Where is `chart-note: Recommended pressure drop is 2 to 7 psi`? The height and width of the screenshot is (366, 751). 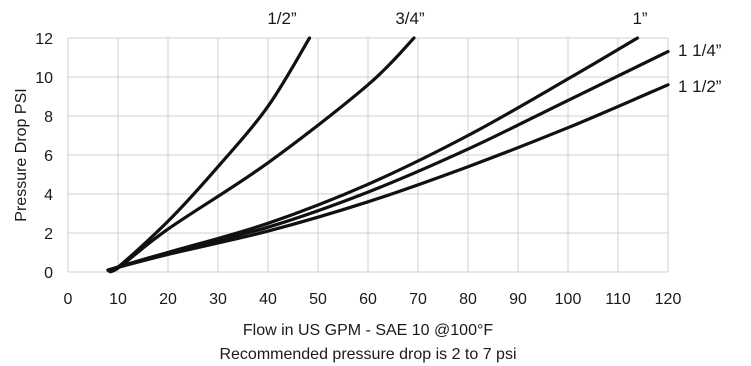
chart-note: Recommended pressure drop is 2 to 7 psi is located at coordinates (367, 354).